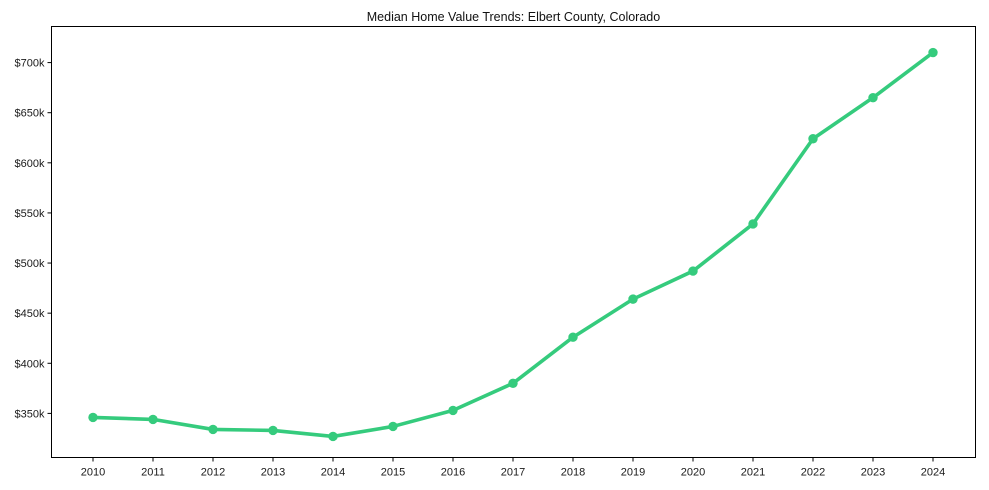 This screenshot has width=989, height=490. I want to click on x-tick-label: 2016, so click(453, 473).